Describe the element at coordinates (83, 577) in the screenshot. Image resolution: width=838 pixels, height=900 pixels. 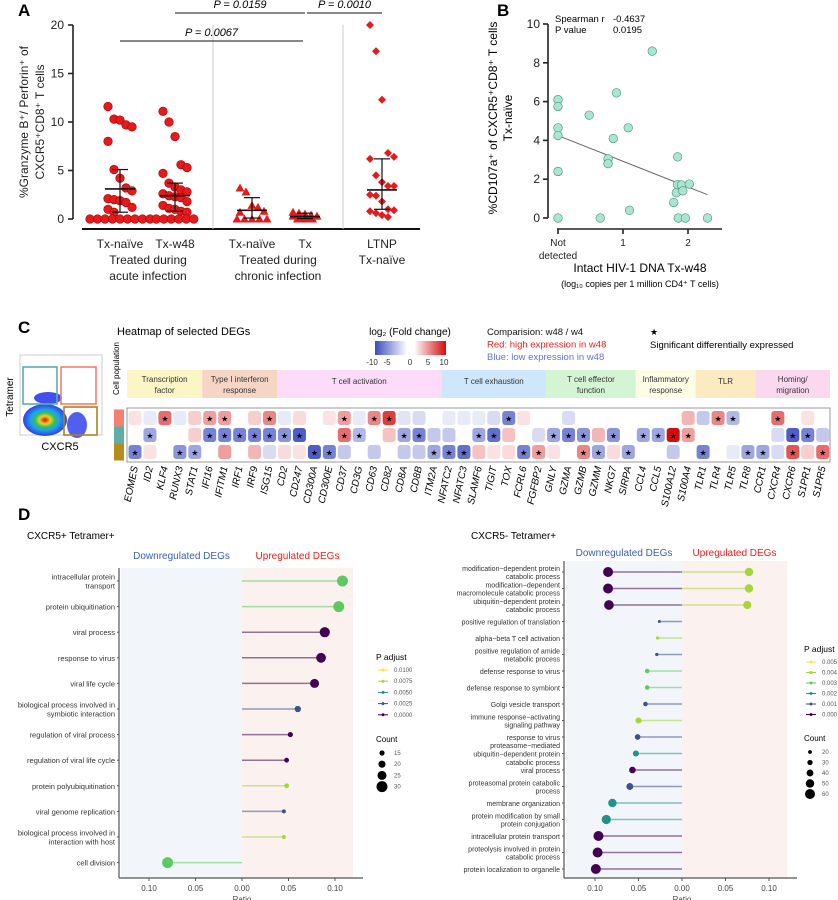
I see `d-term-label: intracellular protein` at that location.